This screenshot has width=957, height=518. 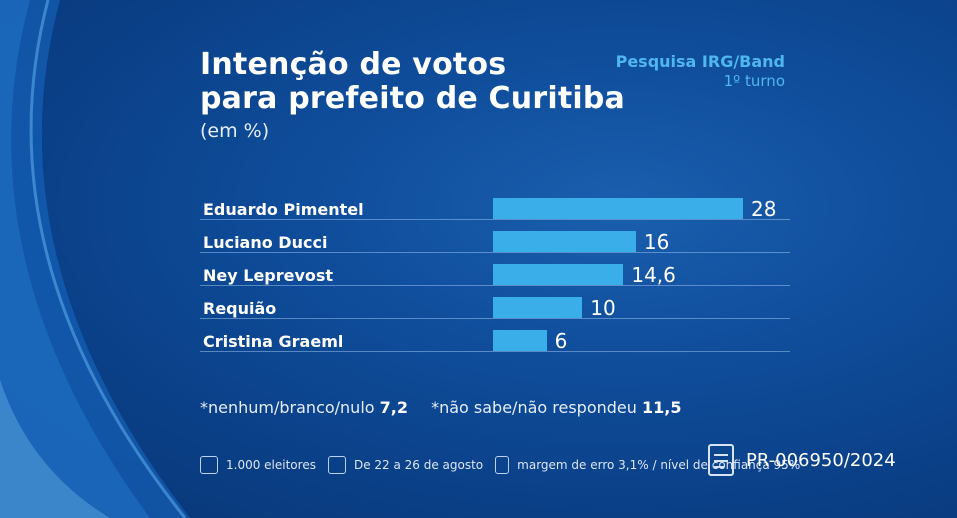 What do you see at coordinates (336, 465) in the screenshot?
I see `calendar-icon` at bounding box center [336, 465].